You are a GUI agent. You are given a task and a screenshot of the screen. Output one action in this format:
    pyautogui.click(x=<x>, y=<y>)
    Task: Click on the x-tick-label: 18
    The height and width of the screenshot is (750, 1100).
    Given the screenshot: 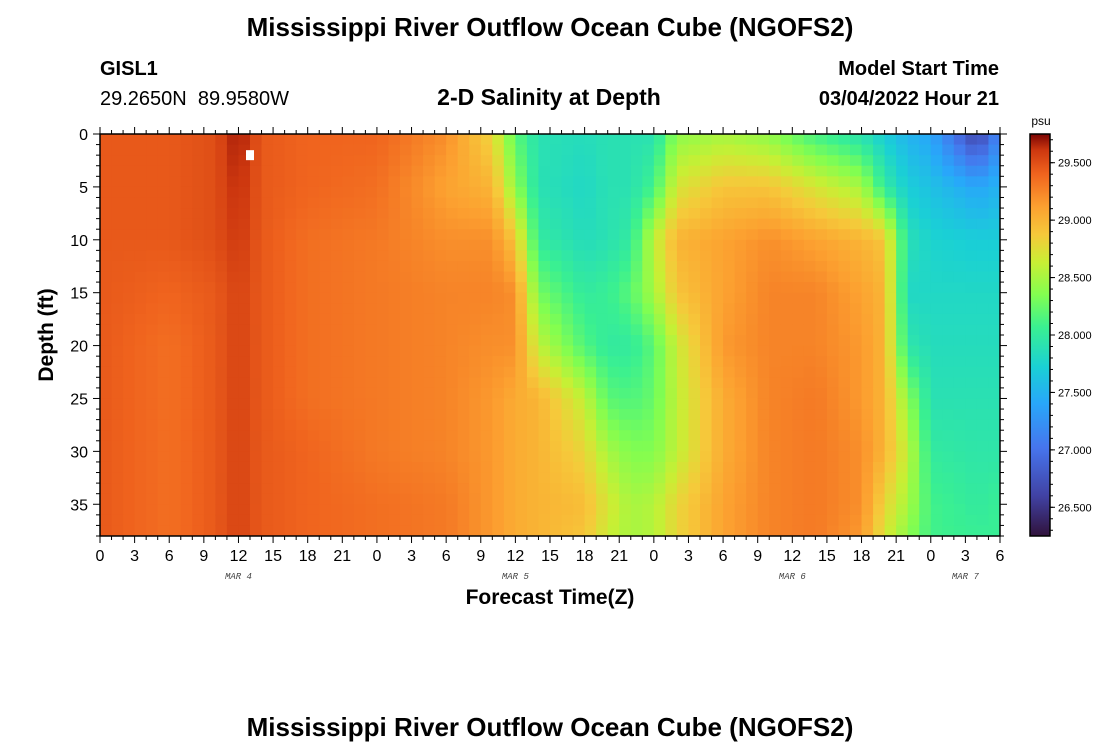 What is the action you would take?
    pyautogui.click(x=862, y=556)
    